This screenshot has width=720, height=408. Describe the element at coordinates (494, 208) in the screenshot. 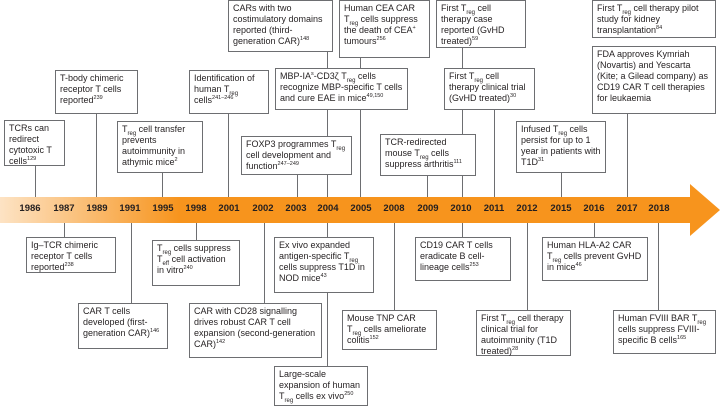

I see `year-label-2011: 2011` at that location.